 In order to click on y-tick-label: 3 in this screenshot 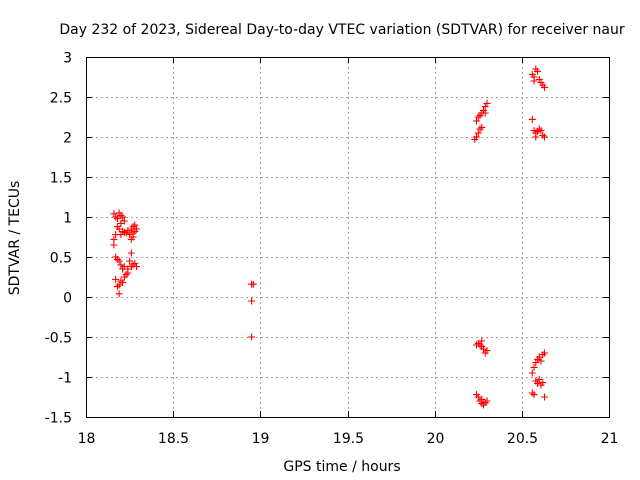, I will do `click(67, 59)`.